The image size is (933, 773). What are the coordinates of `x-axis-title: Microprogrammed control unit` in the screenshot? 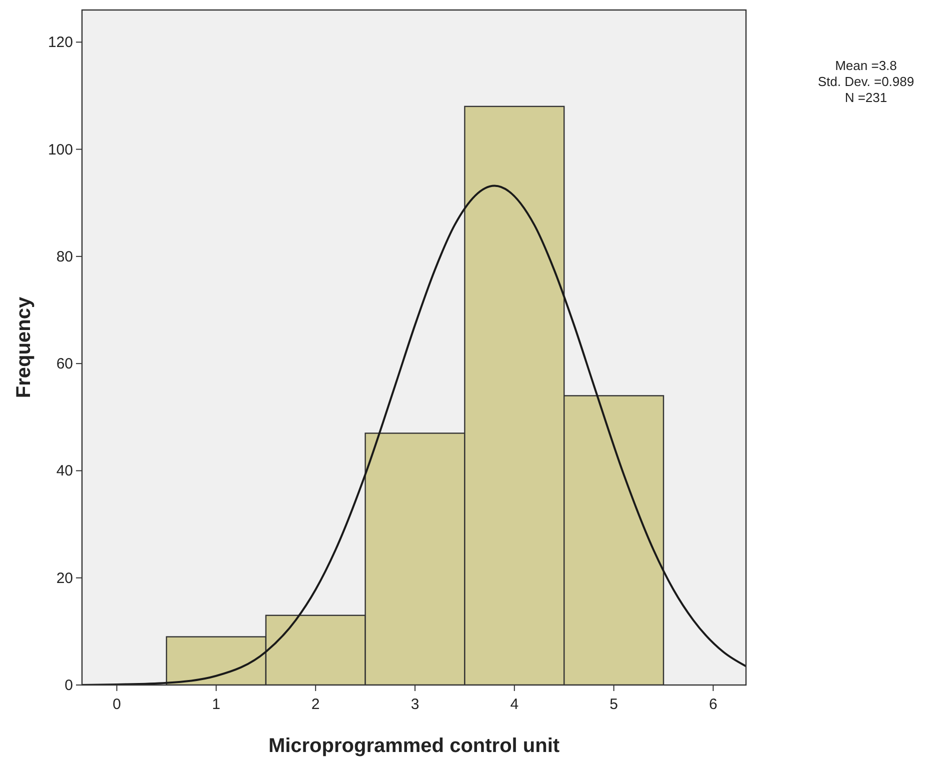 It's located at (414, 746).